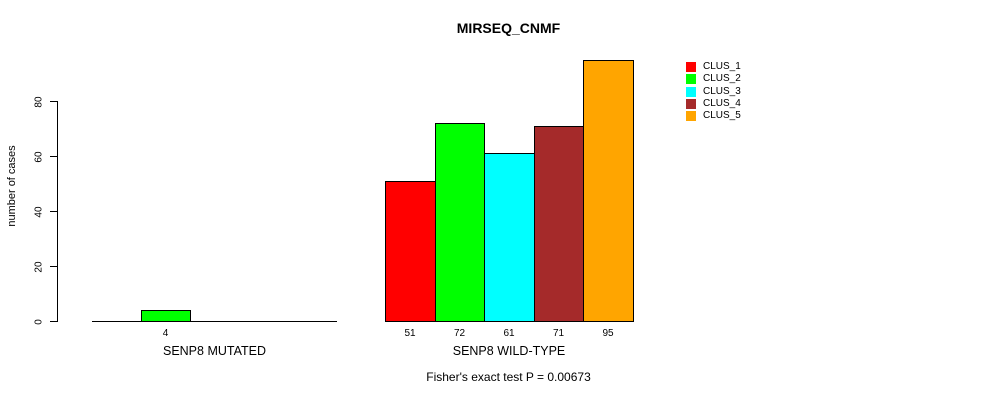 The width and height of the screenshot is (990, 400). What do you see at coordinates (509, 333) in the screenshot?
I see `bar-value-label: 61` at bounding box center [509, 333].